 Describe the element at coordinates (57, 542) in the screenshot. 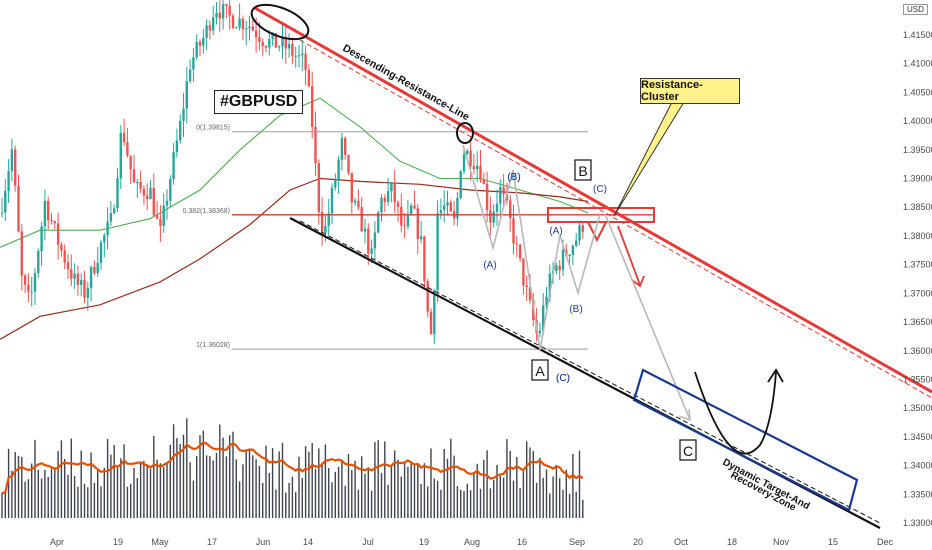

I see `time-tick-label: Apr` at that location.